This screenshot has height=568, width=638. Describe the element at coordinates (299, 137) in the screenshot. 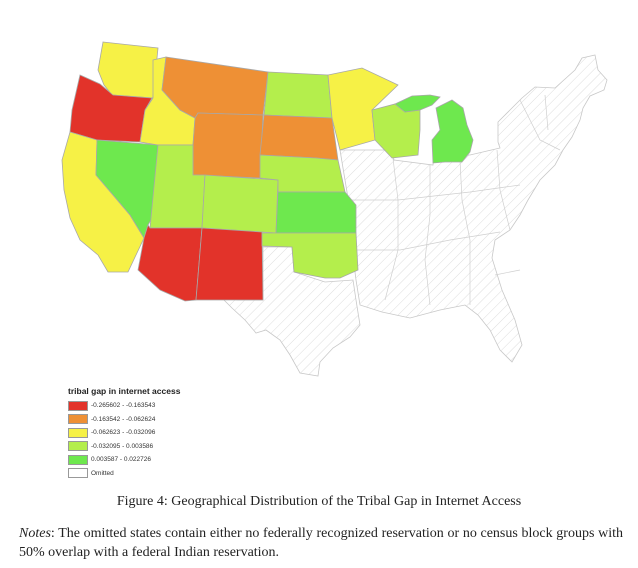

I see `state-south-dakota` at that location.